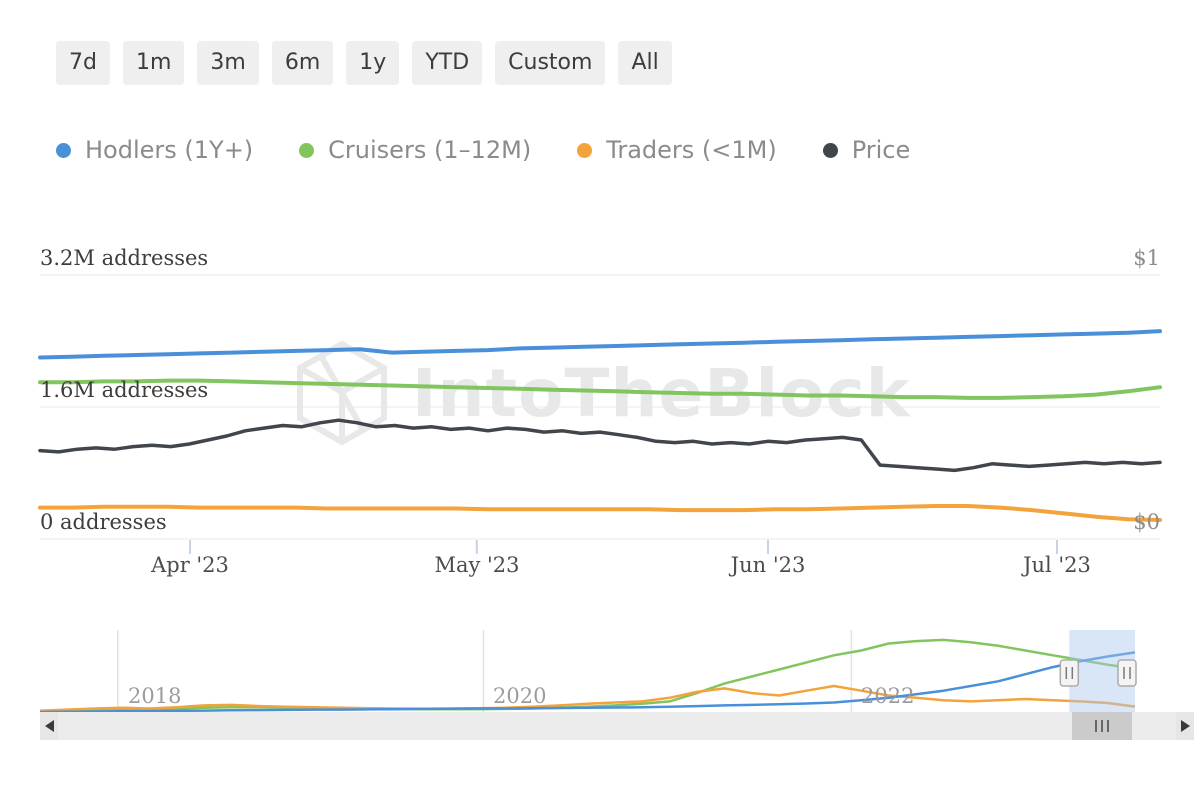  Describe the element at coordinates (1057, 565) in the screenshot. I see `x-tick-label-jul: Jul '23` at that location.